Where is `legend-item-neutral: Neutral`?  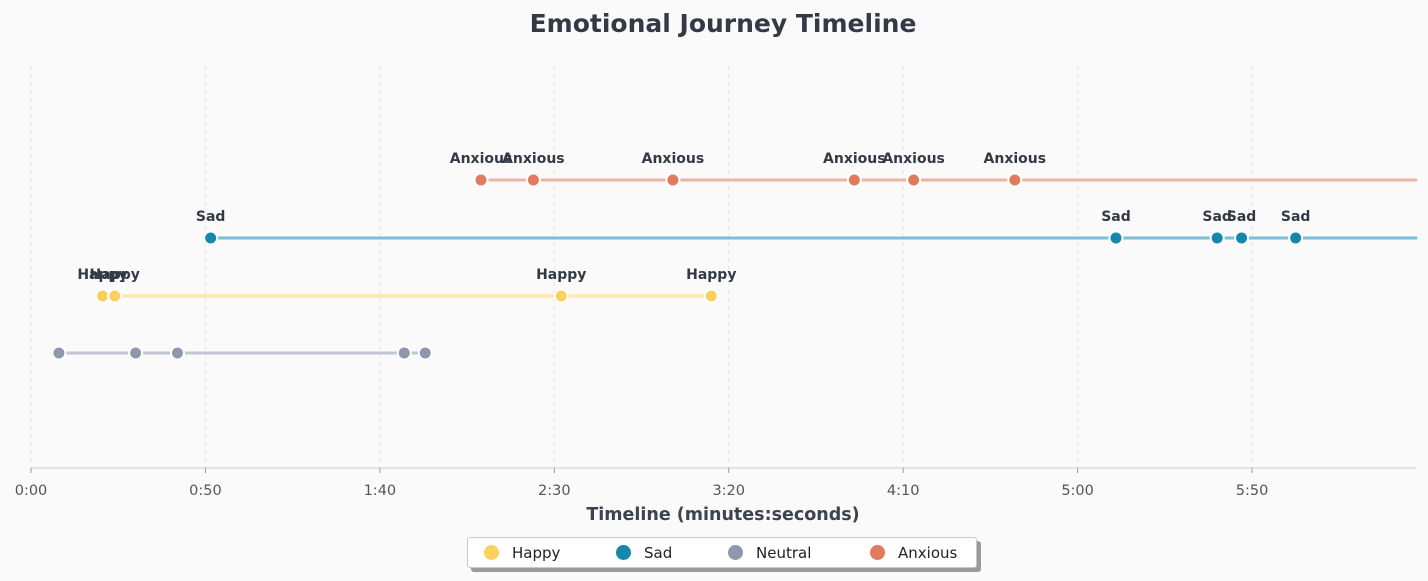
legend-item-neutral: Neutral is located at coordinates (769, 552).